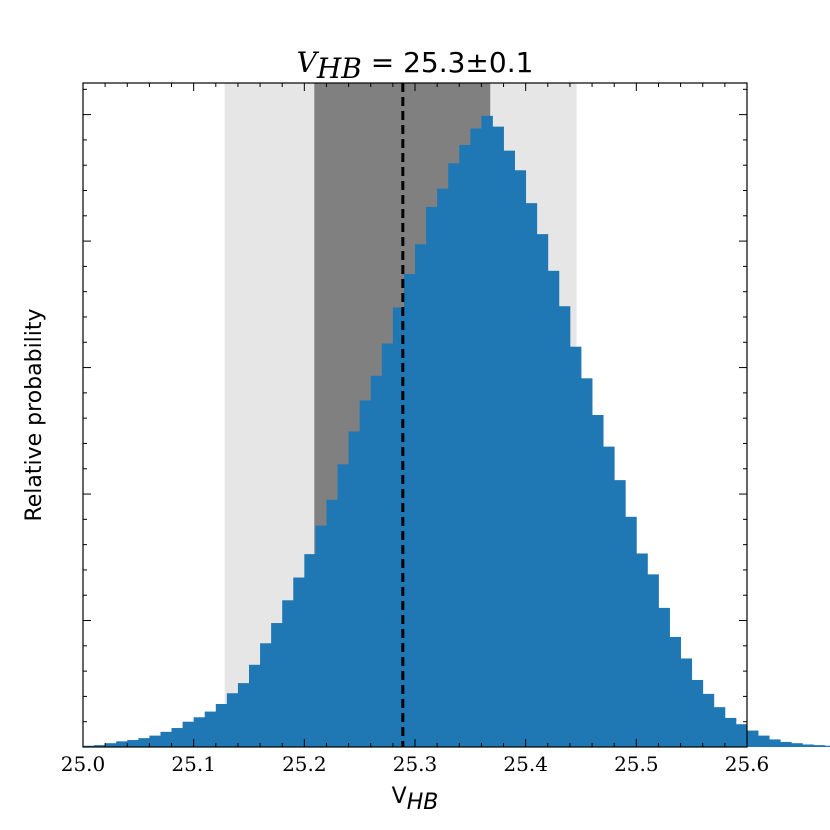 The width and height of the screenshot is (830, 830). What do you see at coordinates (304, 764) in the screenshot?
I see `x-tick-label: 25.2` at bounding box center [304, 764].